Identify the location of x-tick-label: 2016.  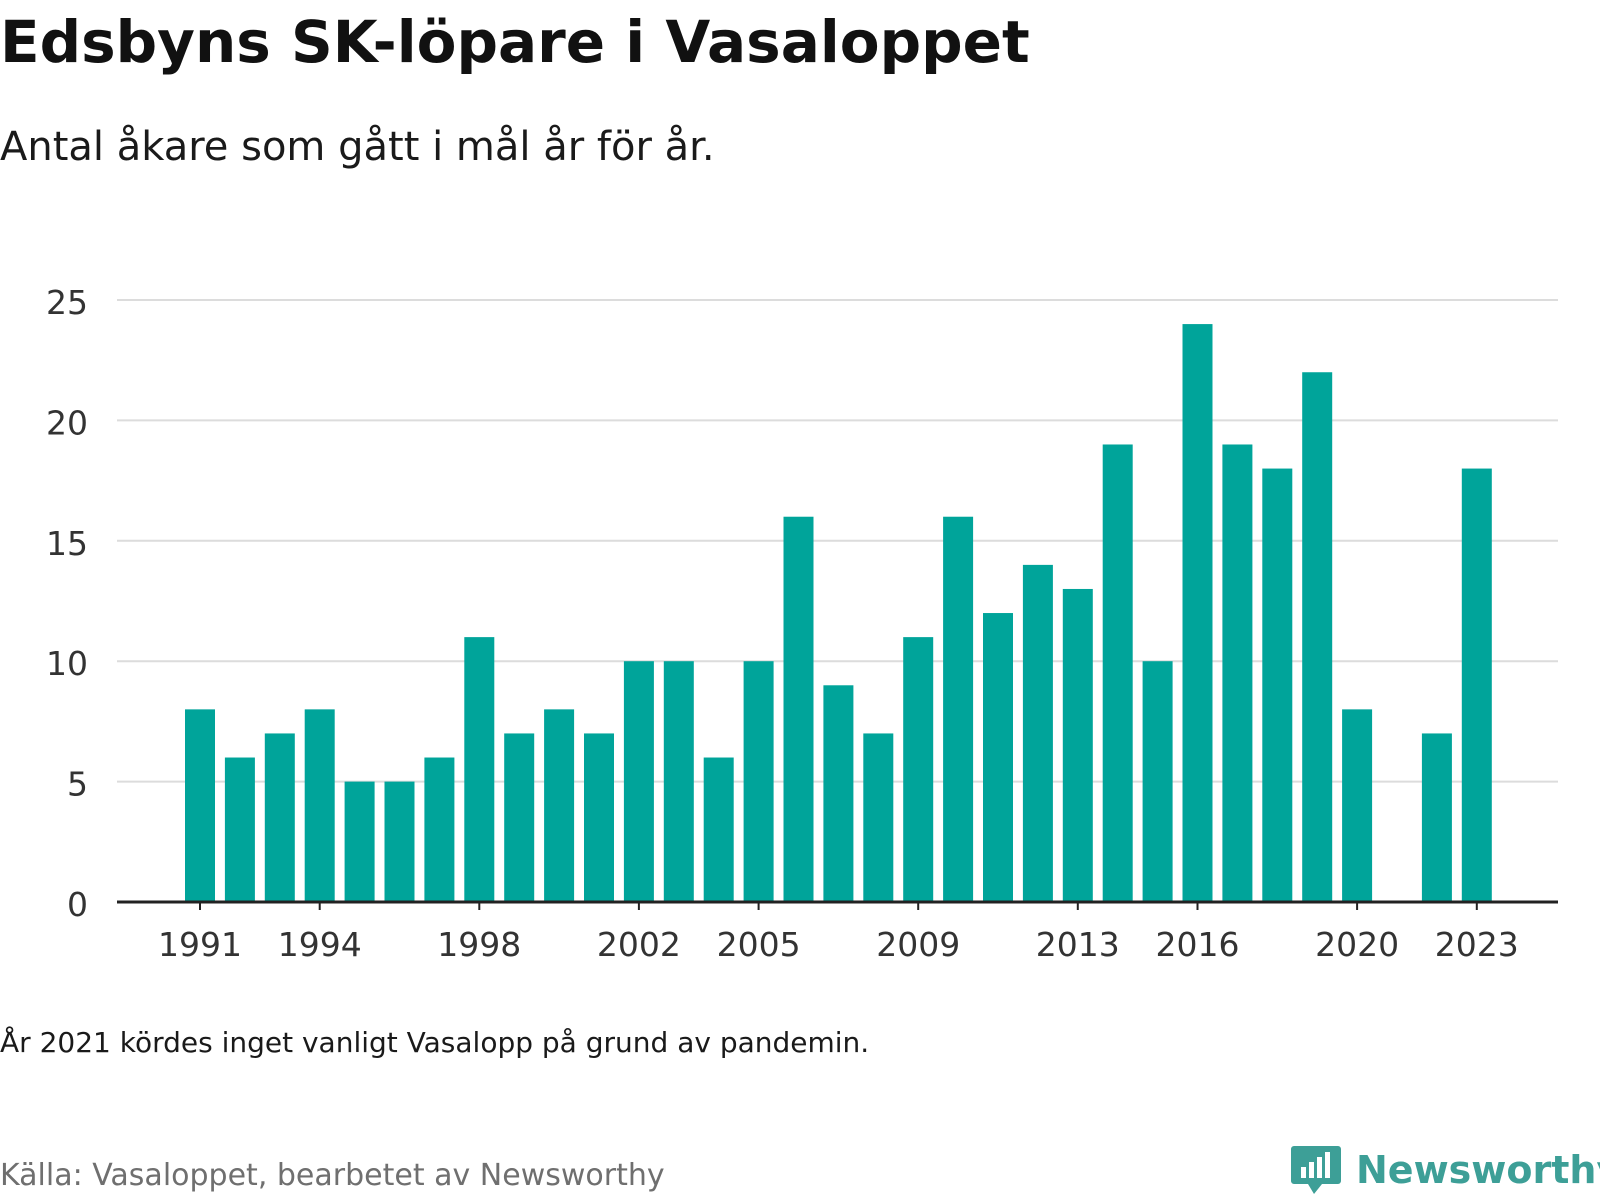
(1198, 944).